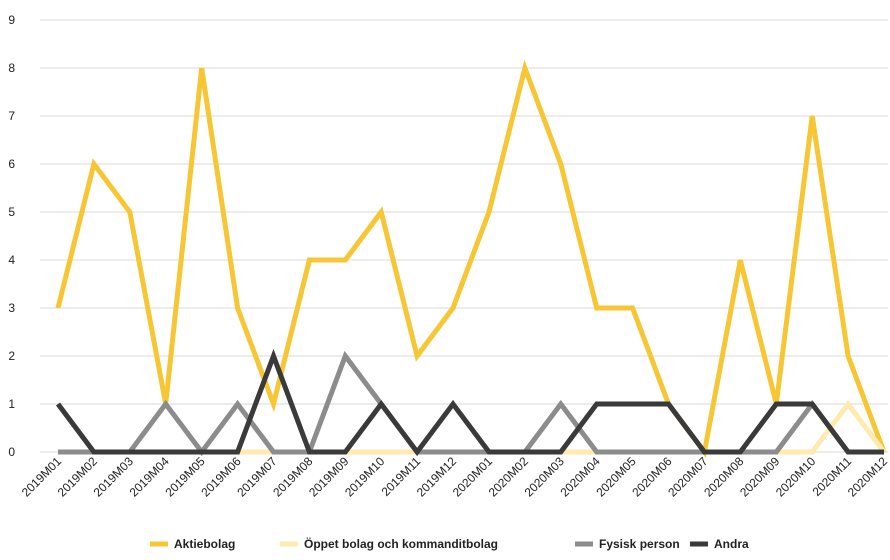  What do you see at coordinates (11, 260) in the screenshot?
I see `y-tick-label: 4` at bounding box center [11, 260].